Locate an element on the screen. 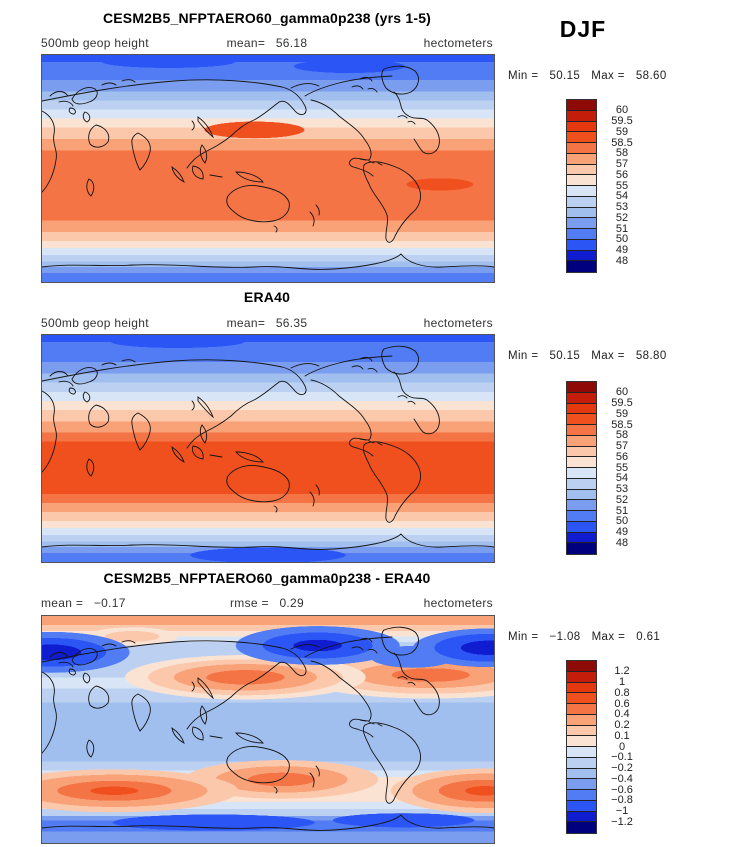 The image size is (733, 847). panel2-mean: mean= 56.35 is located at coordinates (267, 323).